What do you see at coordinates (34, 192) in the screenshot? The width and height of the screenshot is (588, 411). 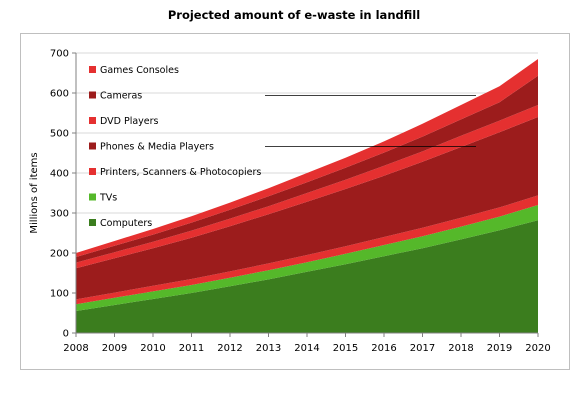 I see `y-axis-label: Millions of items` at bounding box center [34, 192].